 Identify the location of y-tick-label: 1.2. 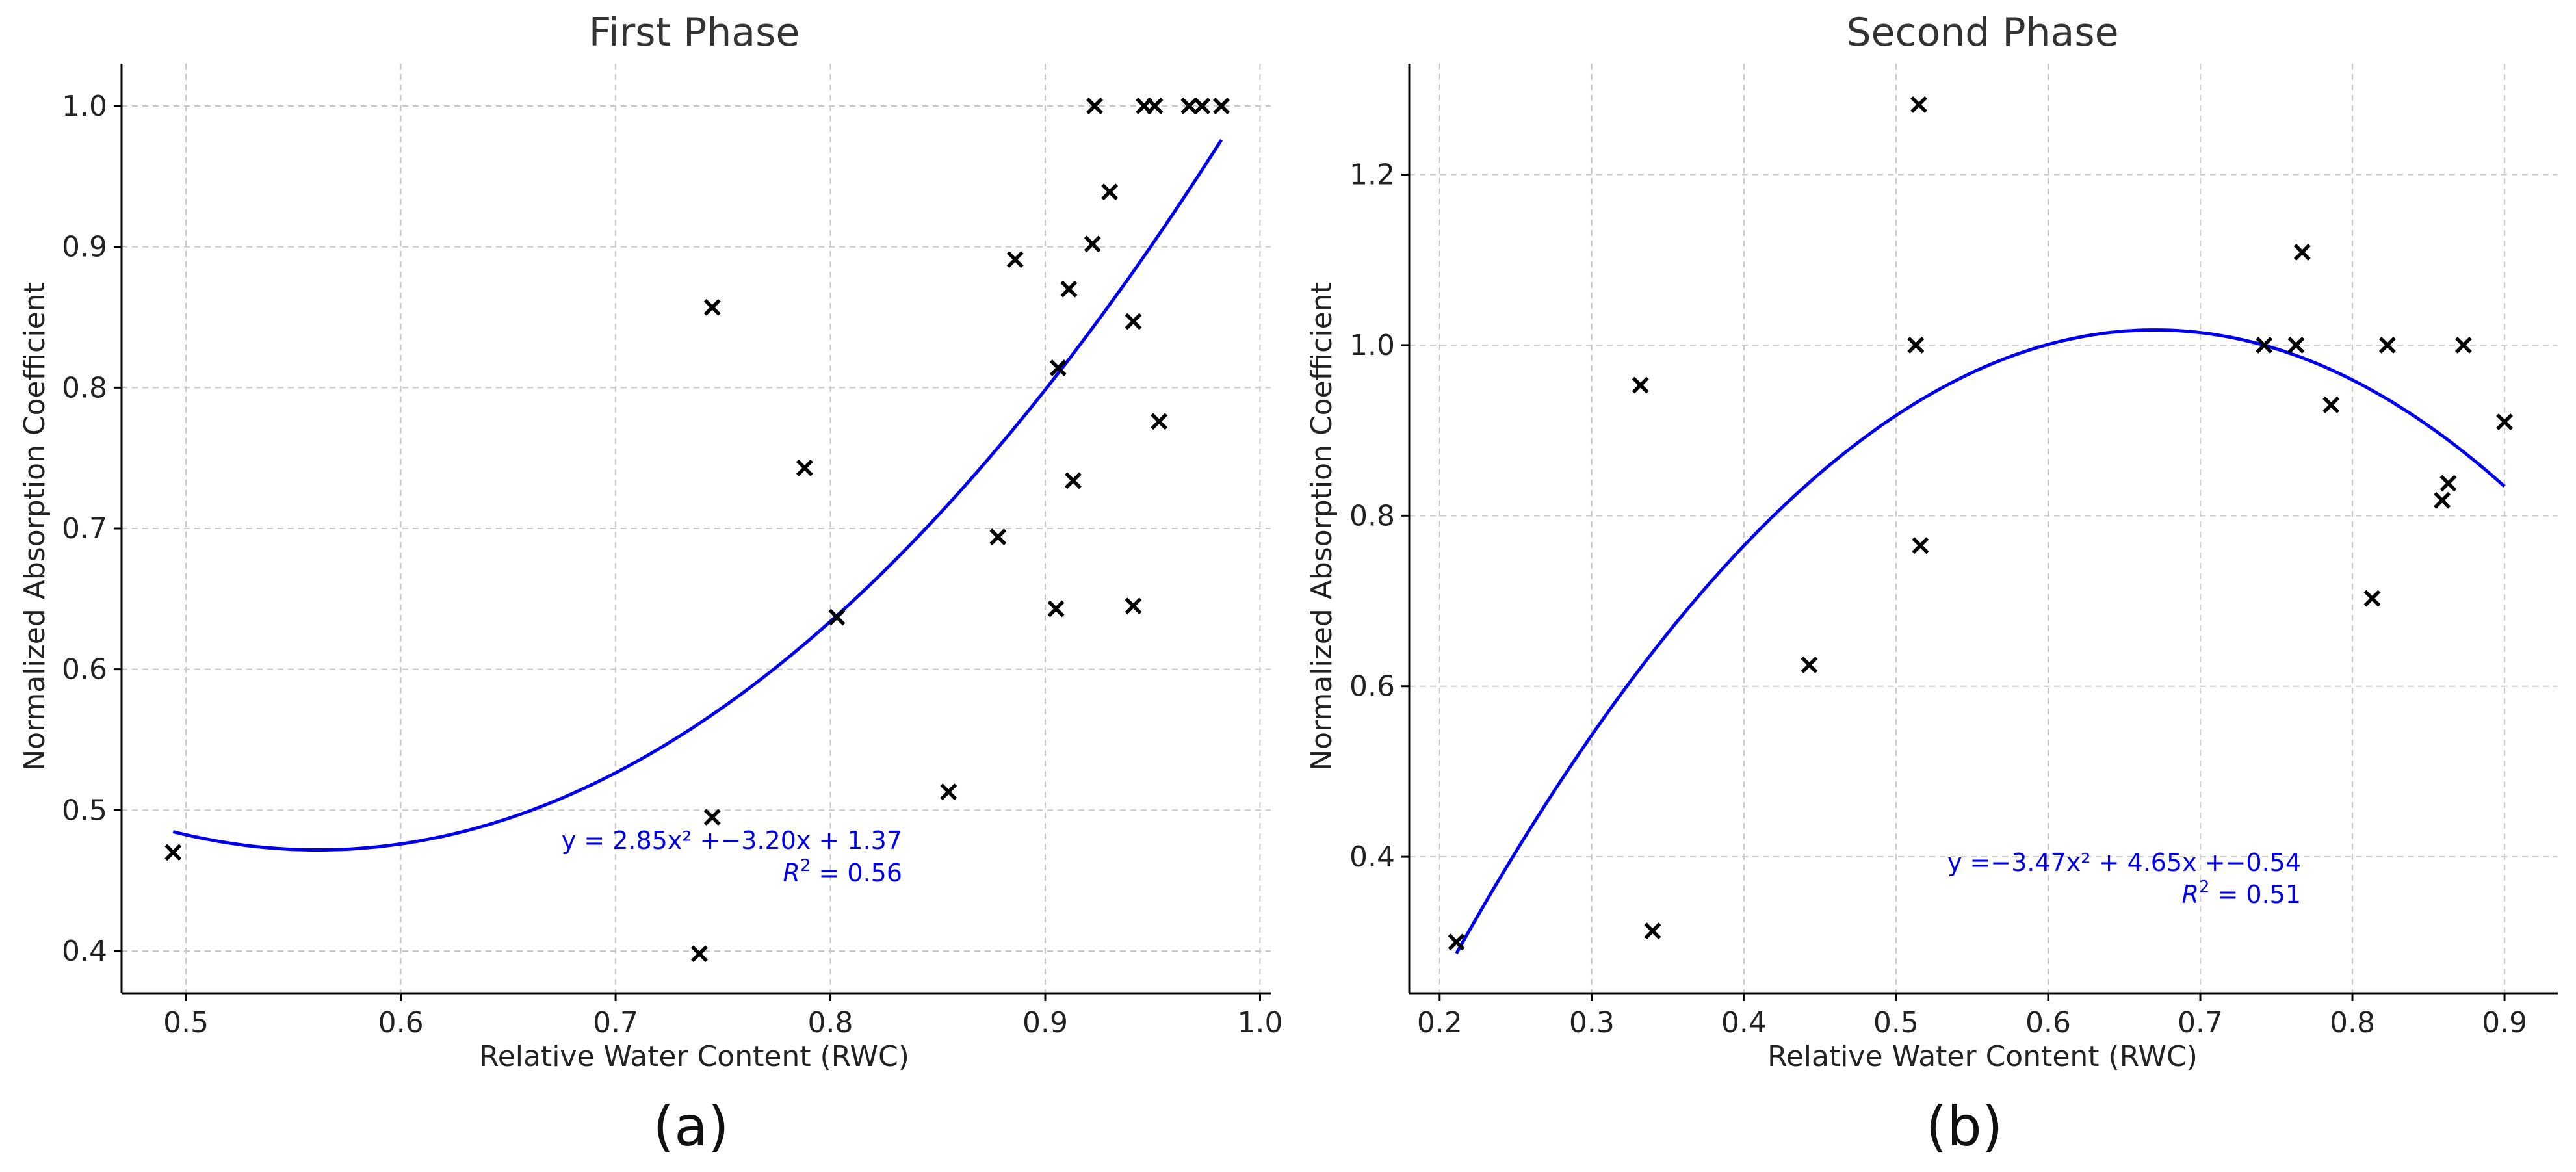
(1372, 175).